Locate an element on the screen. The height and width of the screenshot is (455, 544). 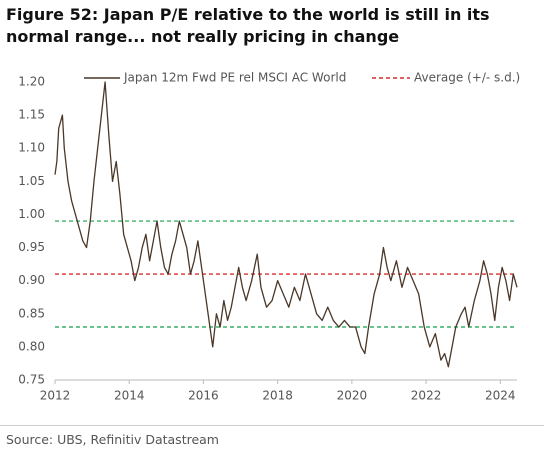
x-tick-label: 2014 is located at coordinates (129, 396).